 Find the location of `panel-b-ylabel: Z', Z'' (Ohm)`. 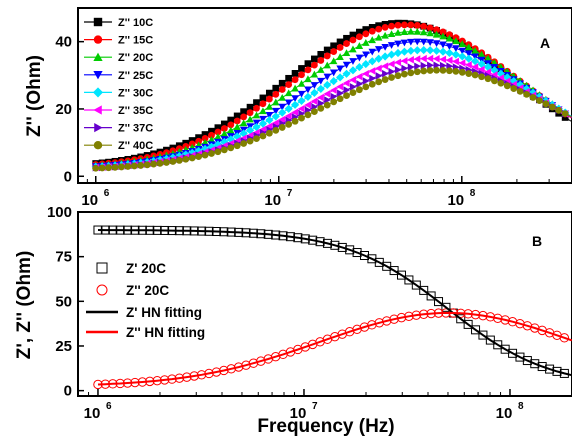

panel-b-ylabel: Z', Z'' (Ohm) is located at coordinates (24, 305).